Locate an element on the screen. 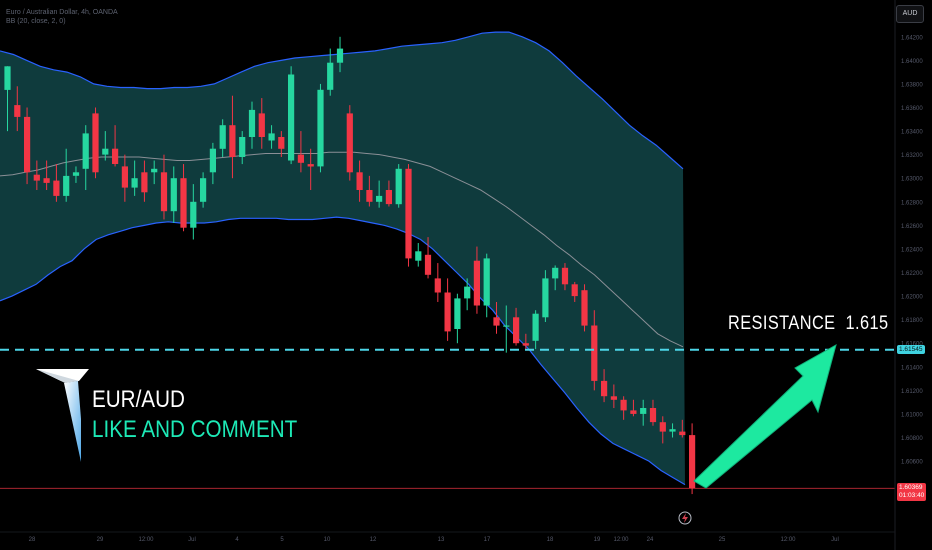 This screenshot has width=932, height=550. up-arrow-icon is located at coordinates (765, 416).